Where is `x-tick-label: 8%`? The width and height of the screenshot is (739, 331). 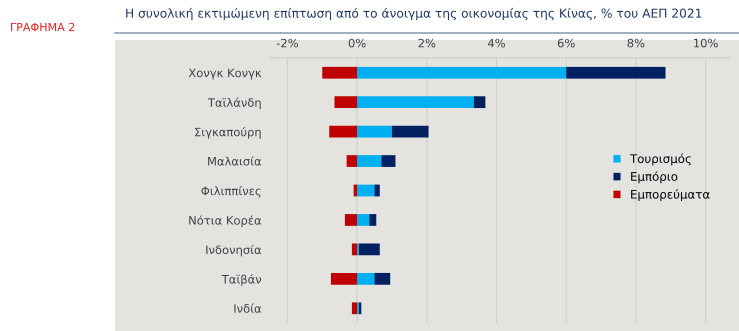 x-tick-label: 8% is located at coordinates (636, 43).